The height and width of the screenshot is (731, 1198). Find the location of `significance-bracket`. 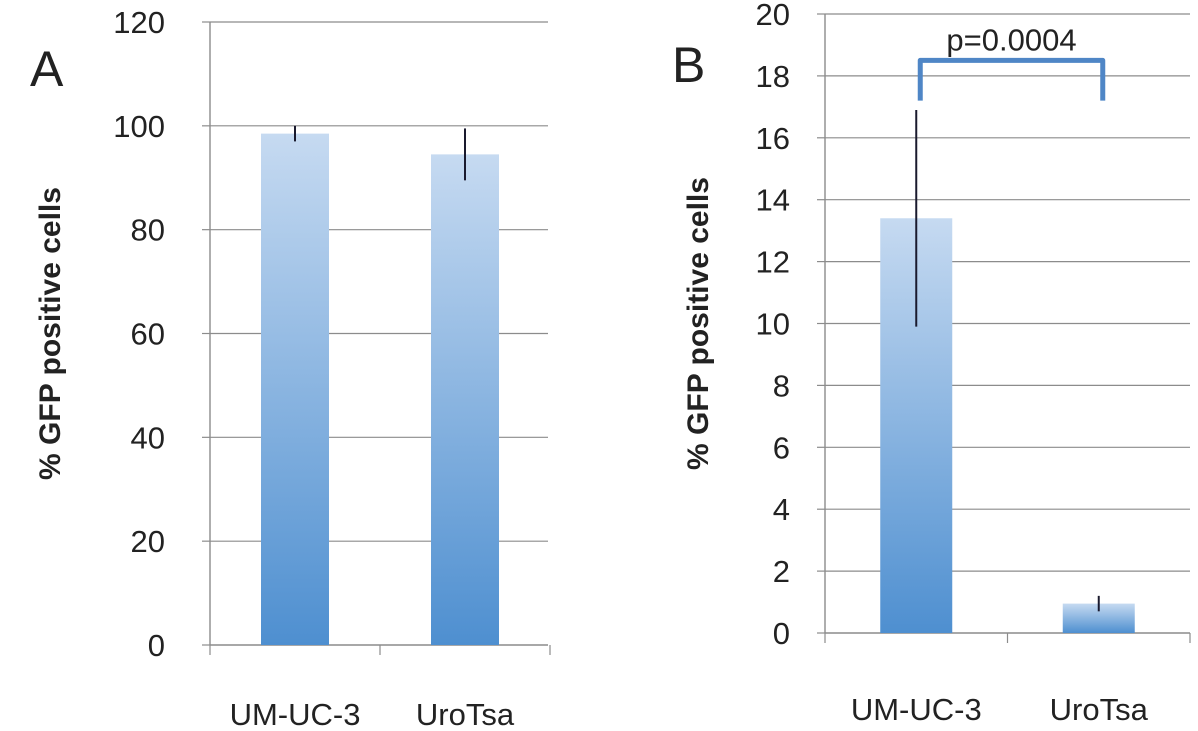

significance-bracket is located at coordinates (1011, 79).